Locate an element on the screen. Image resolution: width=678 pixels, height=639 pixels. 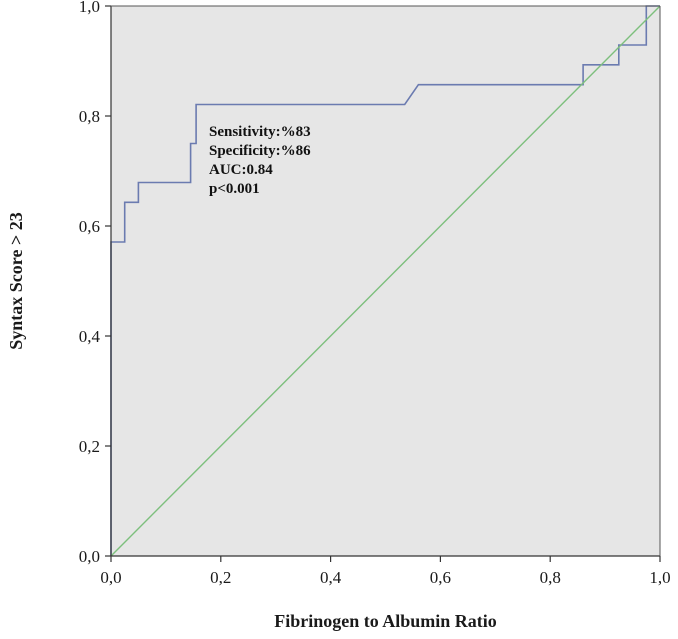
y-tick-label: 0,8 is located at coordinates (89, 116).